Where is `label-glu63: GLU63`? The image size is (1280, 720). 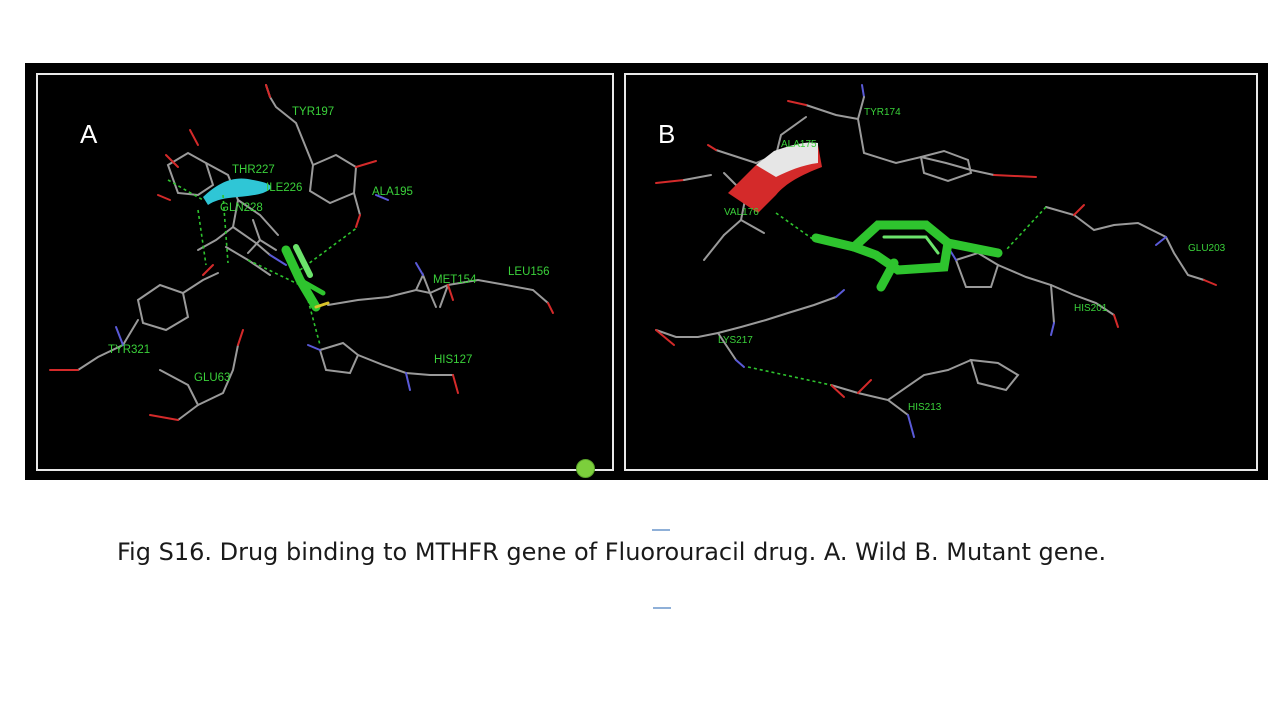 label-glu63: GLU63 is located at coordinates (212, 378).